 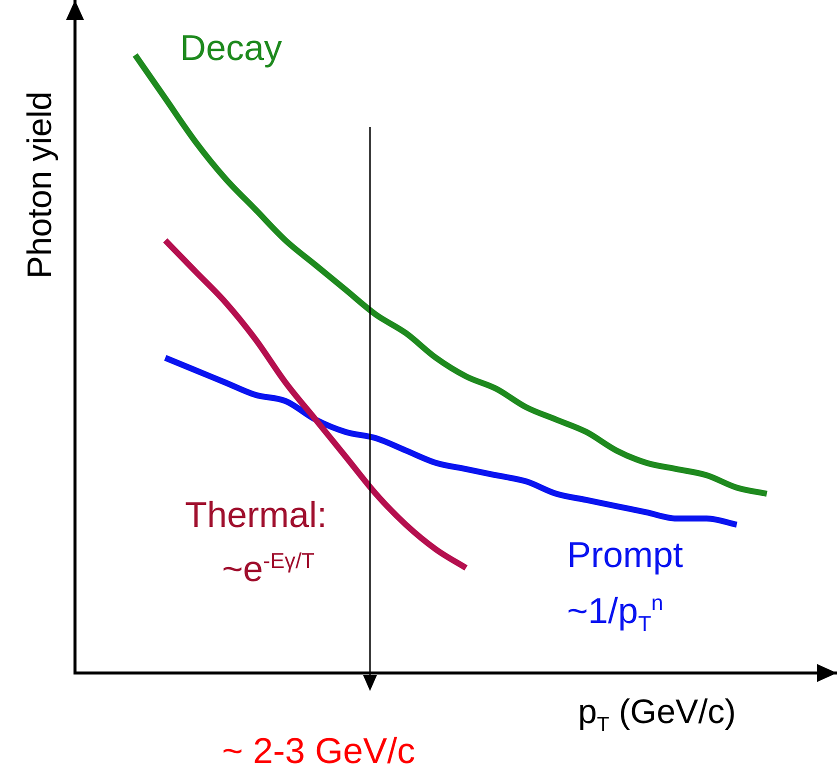 What do you see at coordinates (256, 514) in the screenshot?
I see `series-label: Thermal:` at bounding box center [256, 514].